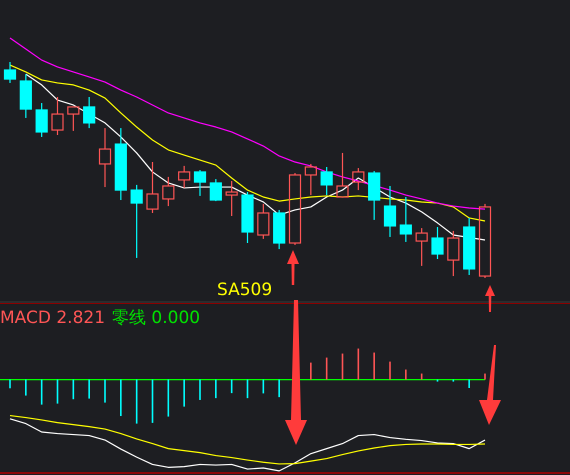 The image size is (570, 475). I want to click on text: 零线 0.000, so click(156, 318).